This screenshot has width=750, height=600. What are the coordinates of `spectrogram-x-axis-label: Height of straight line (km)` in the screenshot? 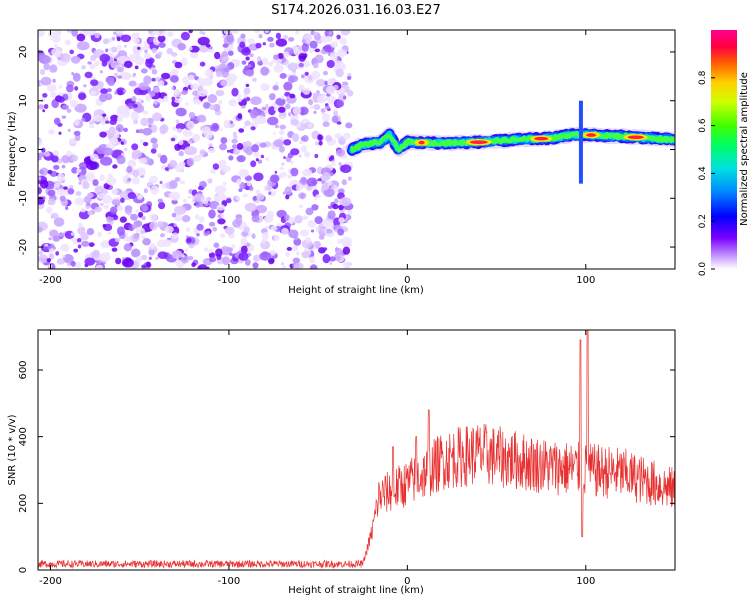 It's located at (356, 290).